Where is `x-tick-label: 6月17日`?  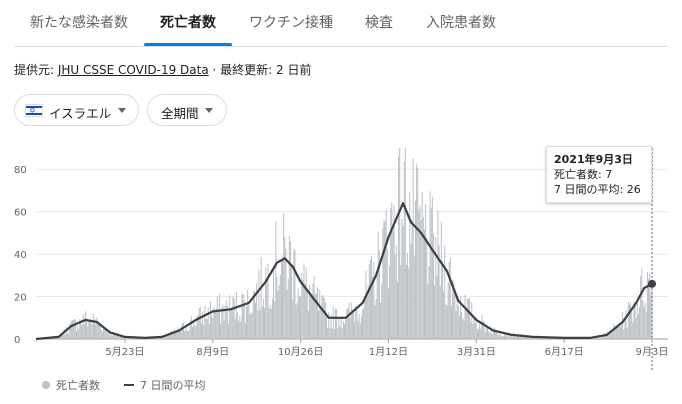
x-tick-label: 6月17日 is located at coordinates (564, 352).